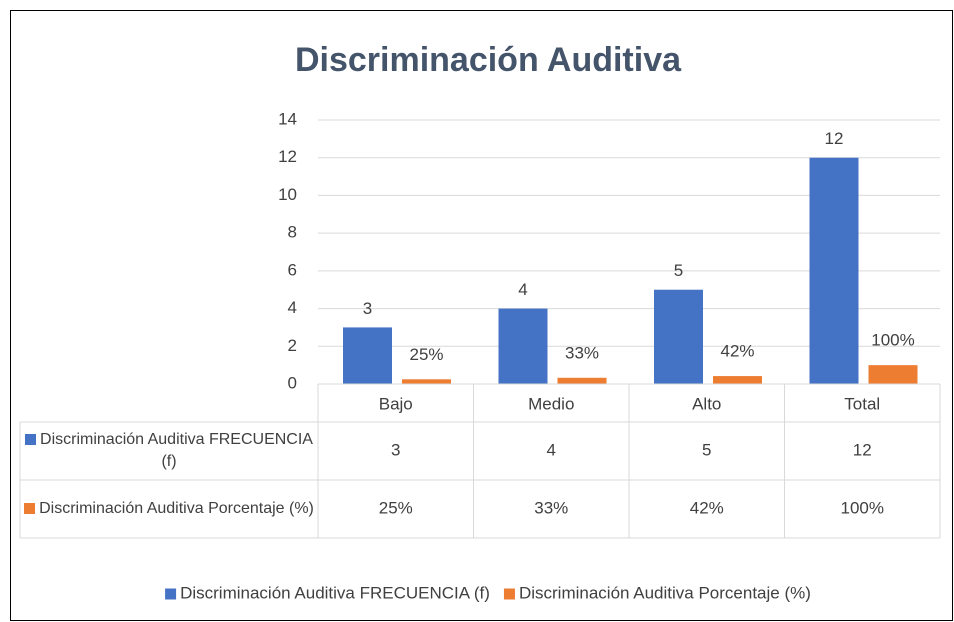 Image resolution: width=954 pixels, height=622 pixels. Describe the element at coordinates (582, 352) in the screenshot. I see `data-label: 33%` at that location.